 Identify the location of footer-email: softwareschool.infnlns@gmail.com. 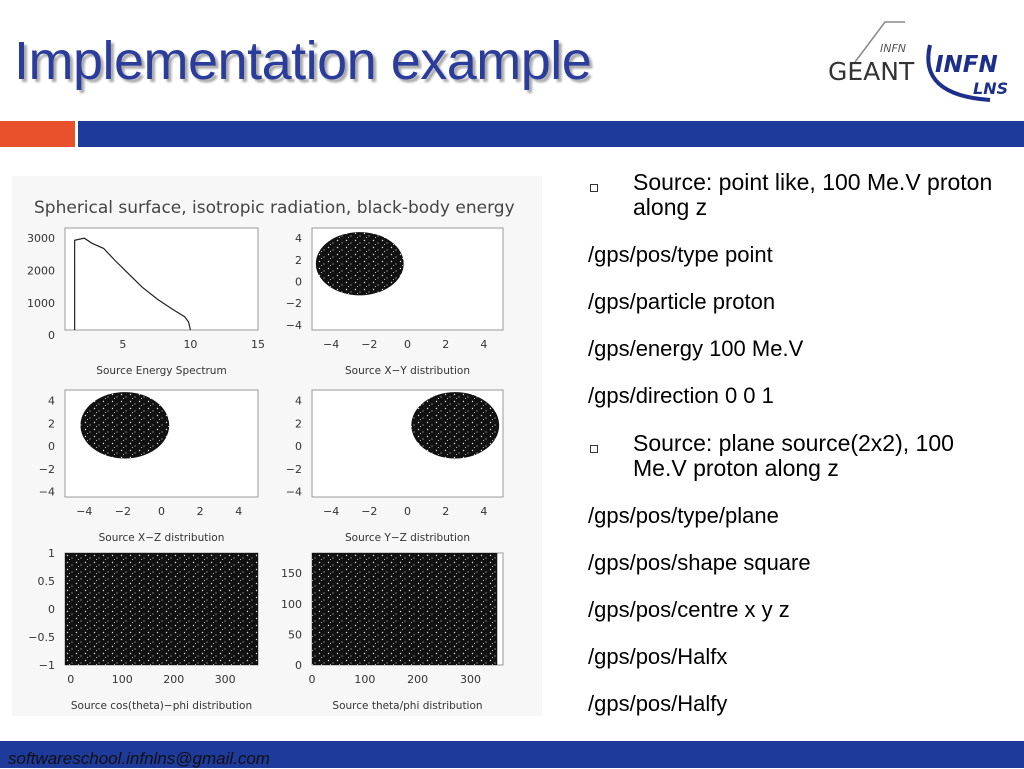
(139, 758).